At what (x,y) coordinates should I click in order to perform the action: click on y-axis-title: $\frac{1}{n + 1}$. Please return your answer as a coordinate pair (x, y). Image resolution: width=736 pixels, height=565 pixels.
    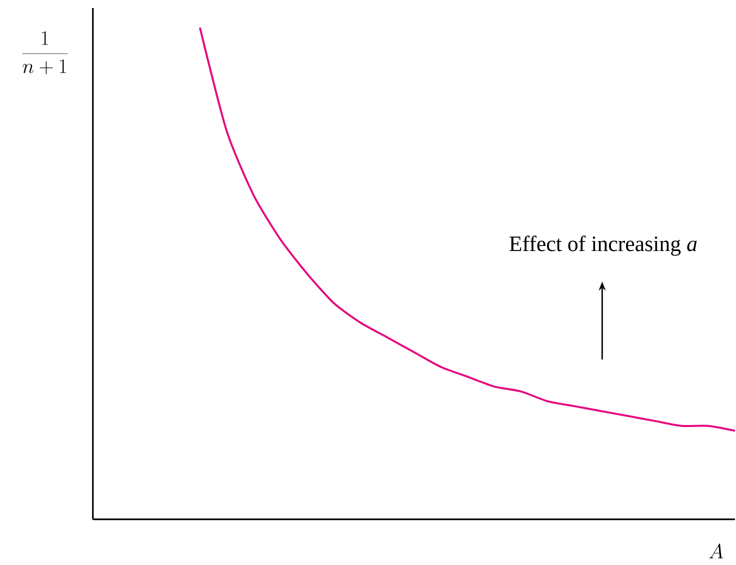
    Looking at the image, I should click on (45, 52).